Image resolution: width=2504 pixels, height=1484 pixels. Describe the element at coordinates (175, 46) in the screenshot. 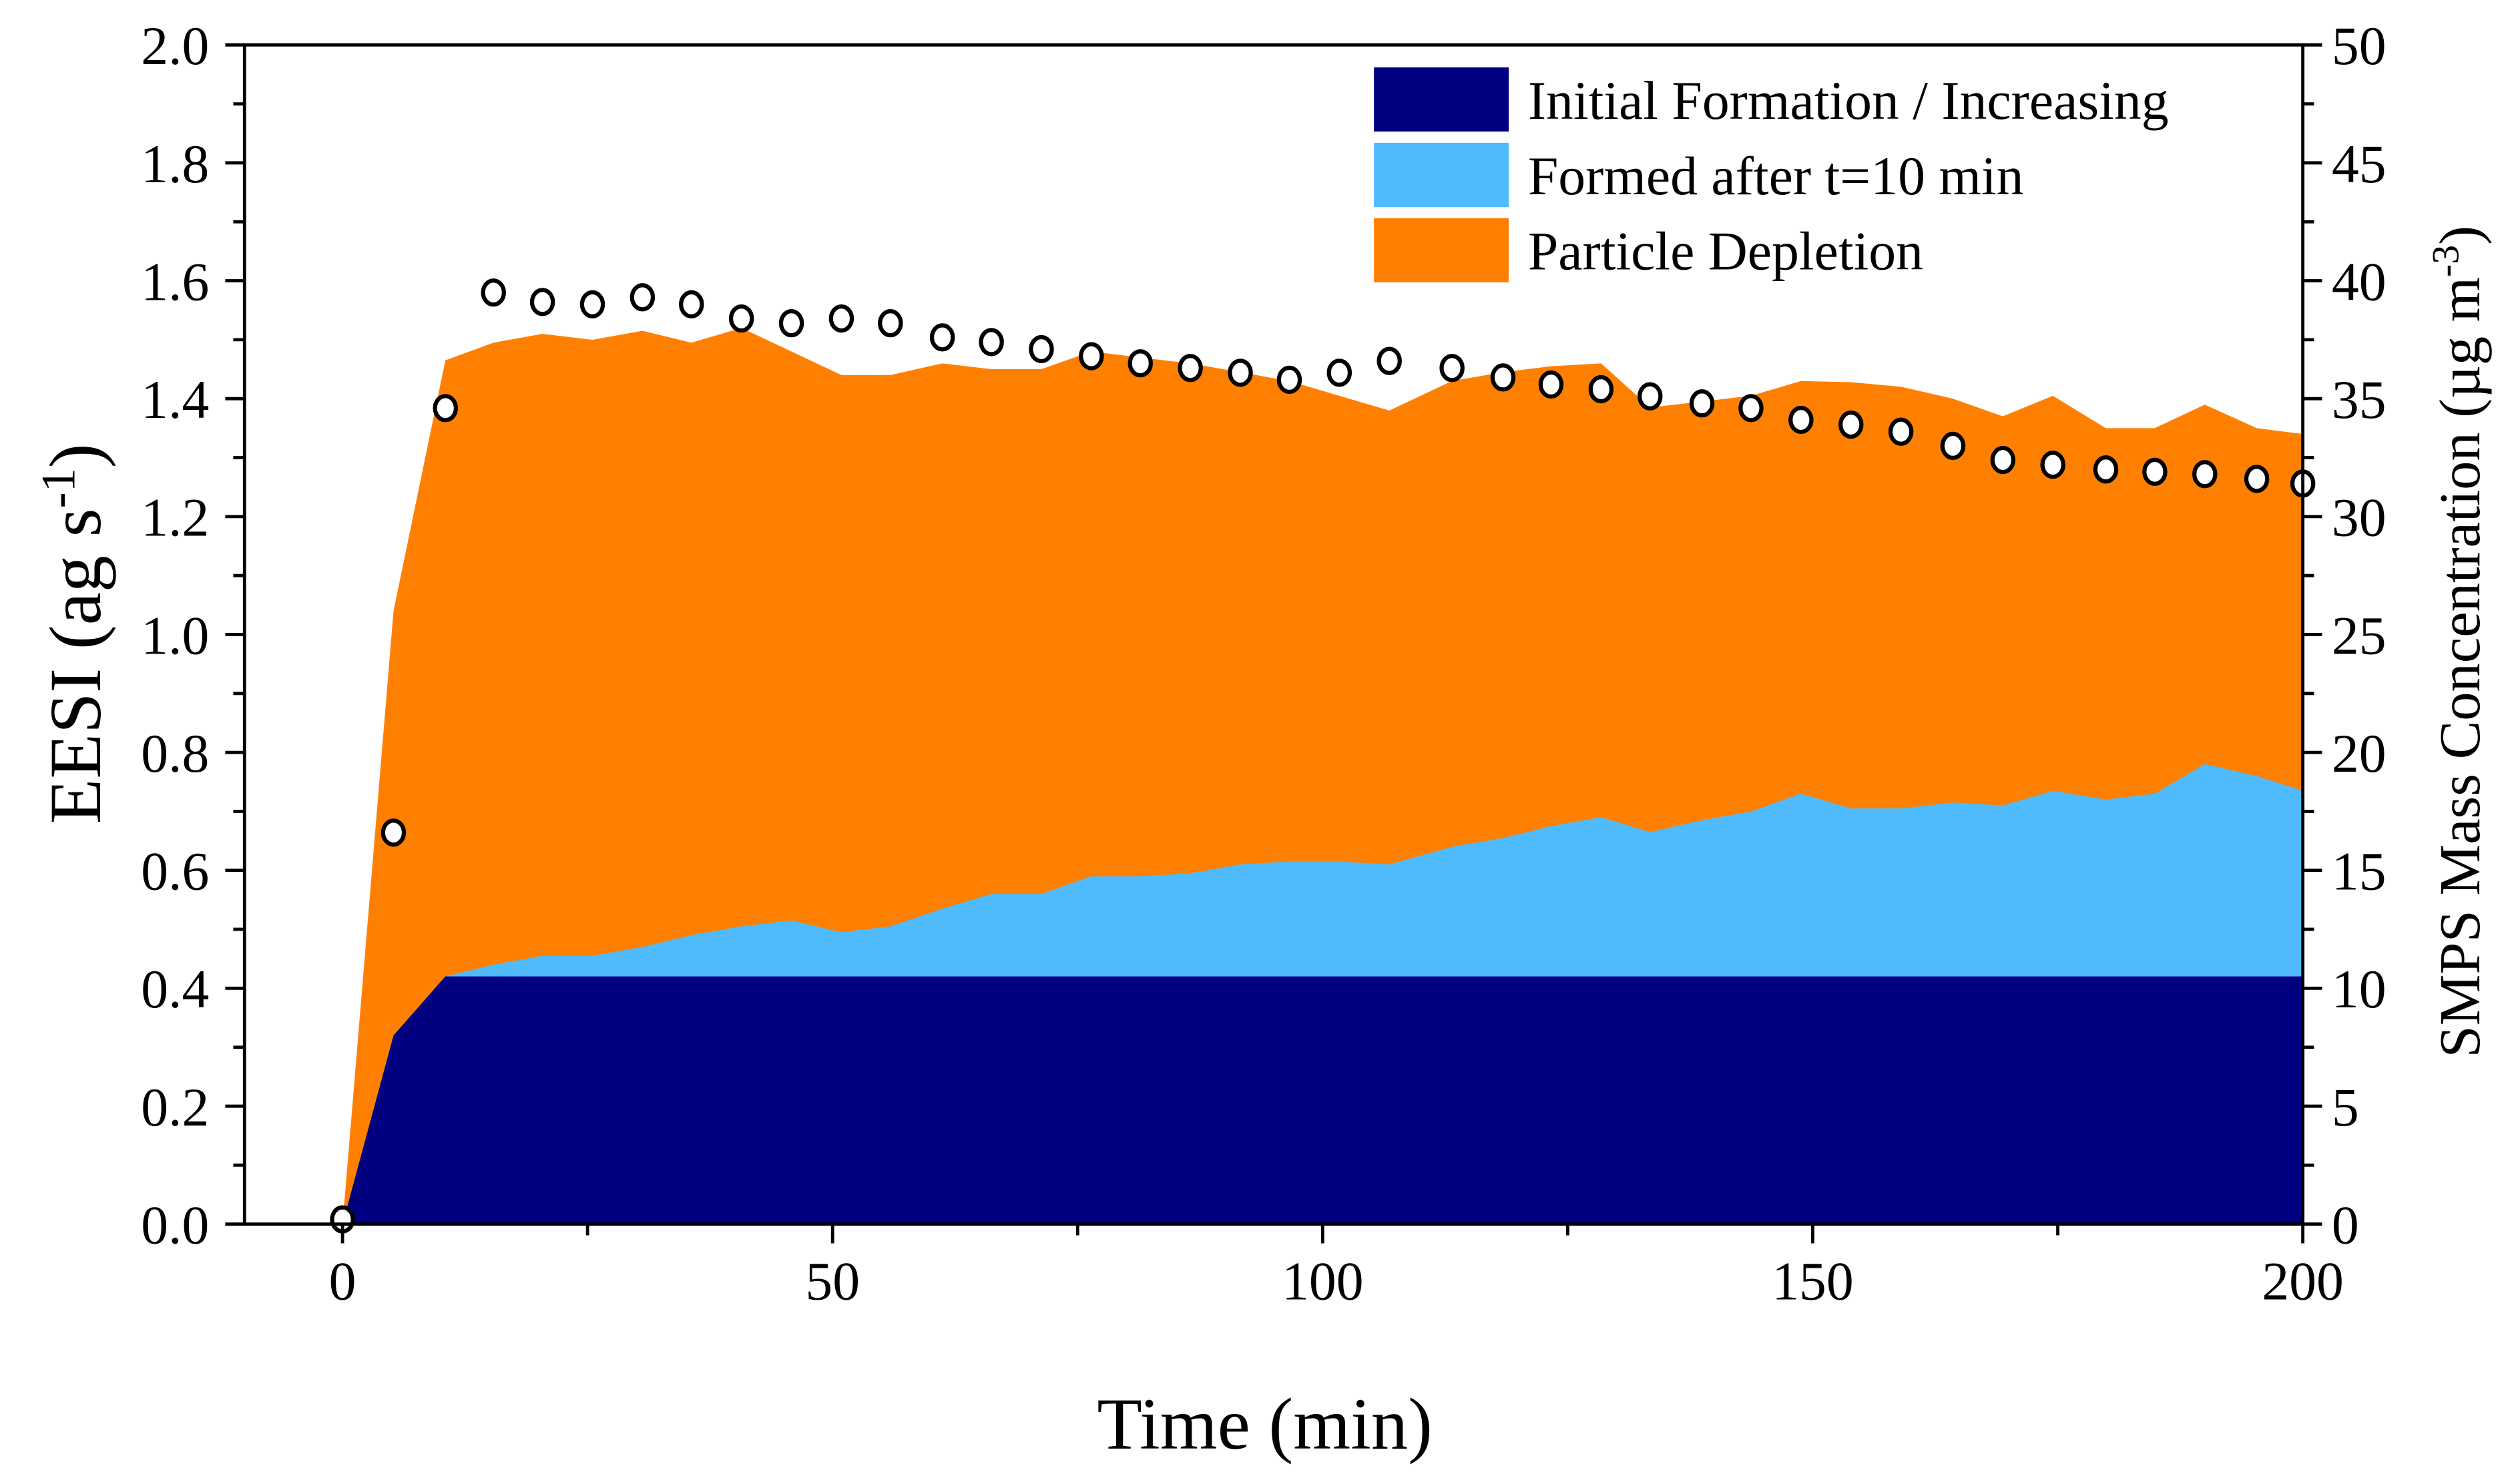

I see `y-left-tick-label: 2.0` at that location.